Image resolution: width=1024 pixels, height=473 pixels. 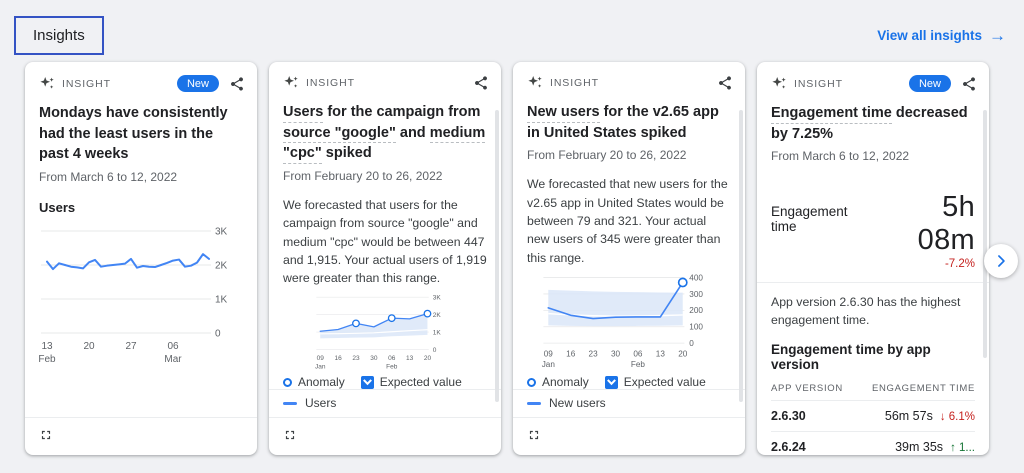 I want to click on col-engagement-time: ENGAGEMENT TIME, so click(x=914, y=387).